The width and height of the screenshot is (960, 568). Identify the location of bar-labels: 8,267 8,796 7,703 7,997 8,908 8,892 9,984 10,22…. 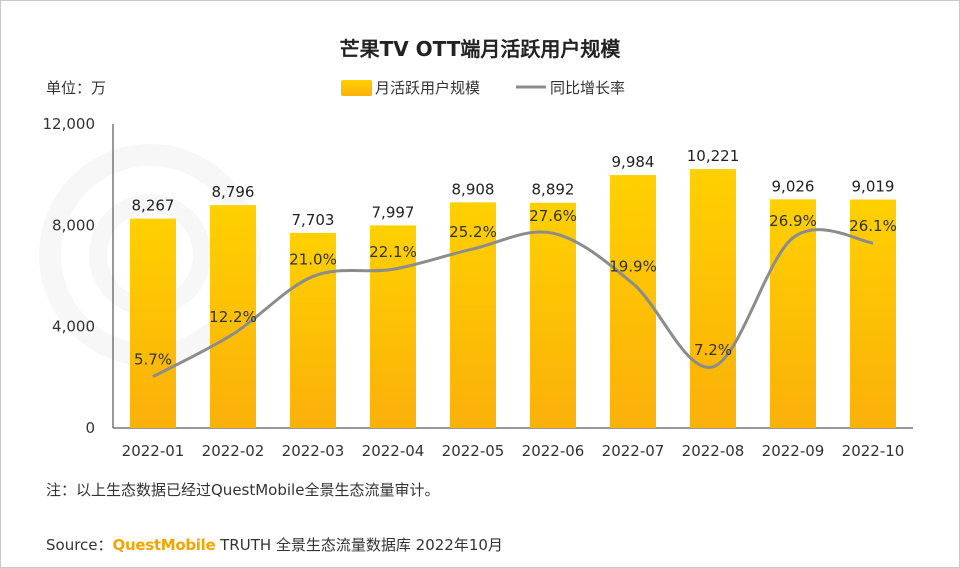
(513, 188).